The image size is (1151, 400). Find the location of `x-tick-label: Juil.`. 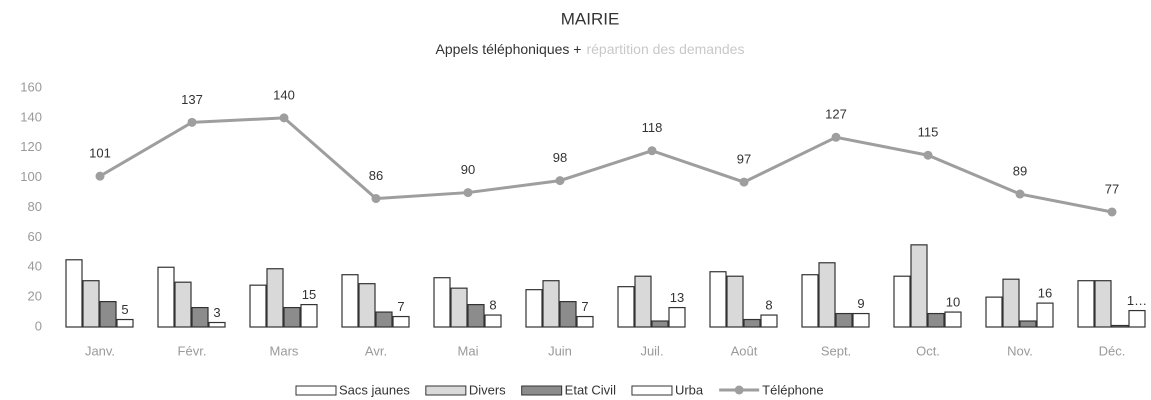

x-tick-label: Juil. is located at coordinates (651, 350).